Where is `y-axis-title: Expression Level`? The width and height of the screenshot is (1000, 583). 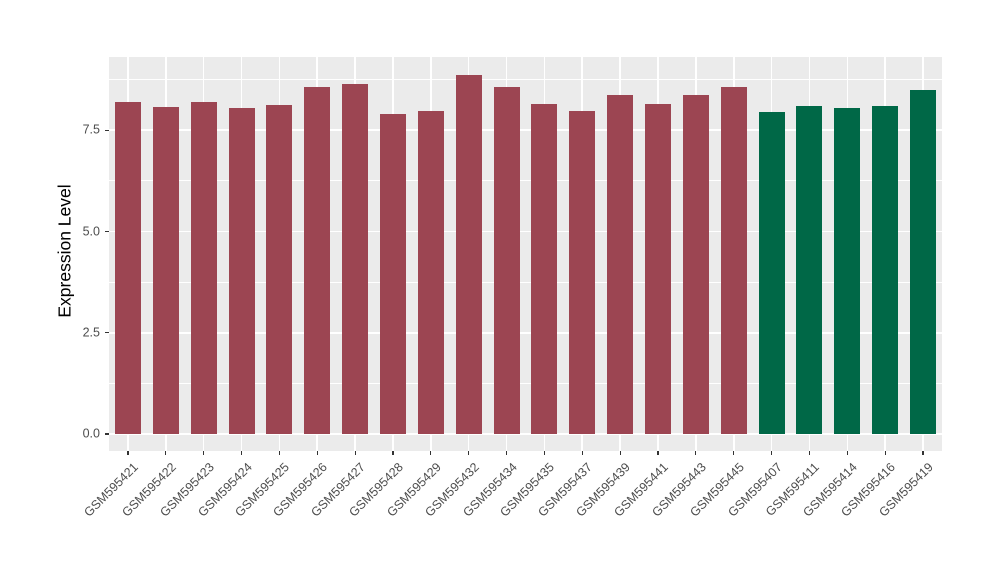
y-axis-title: Expression Level is located at coordinates (64, 251).